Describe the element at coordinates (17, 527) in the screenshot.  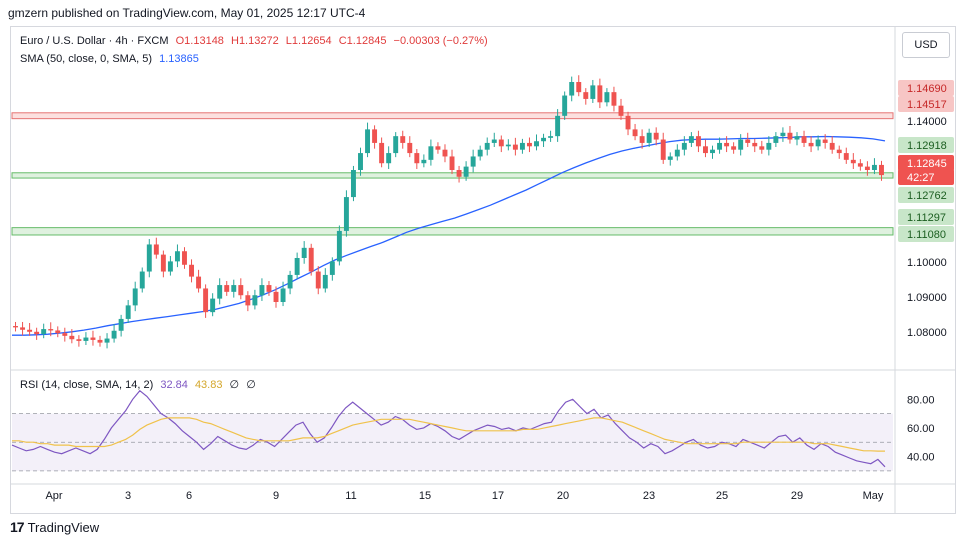
I see `tradingview-logo-icon: 17` at that location.